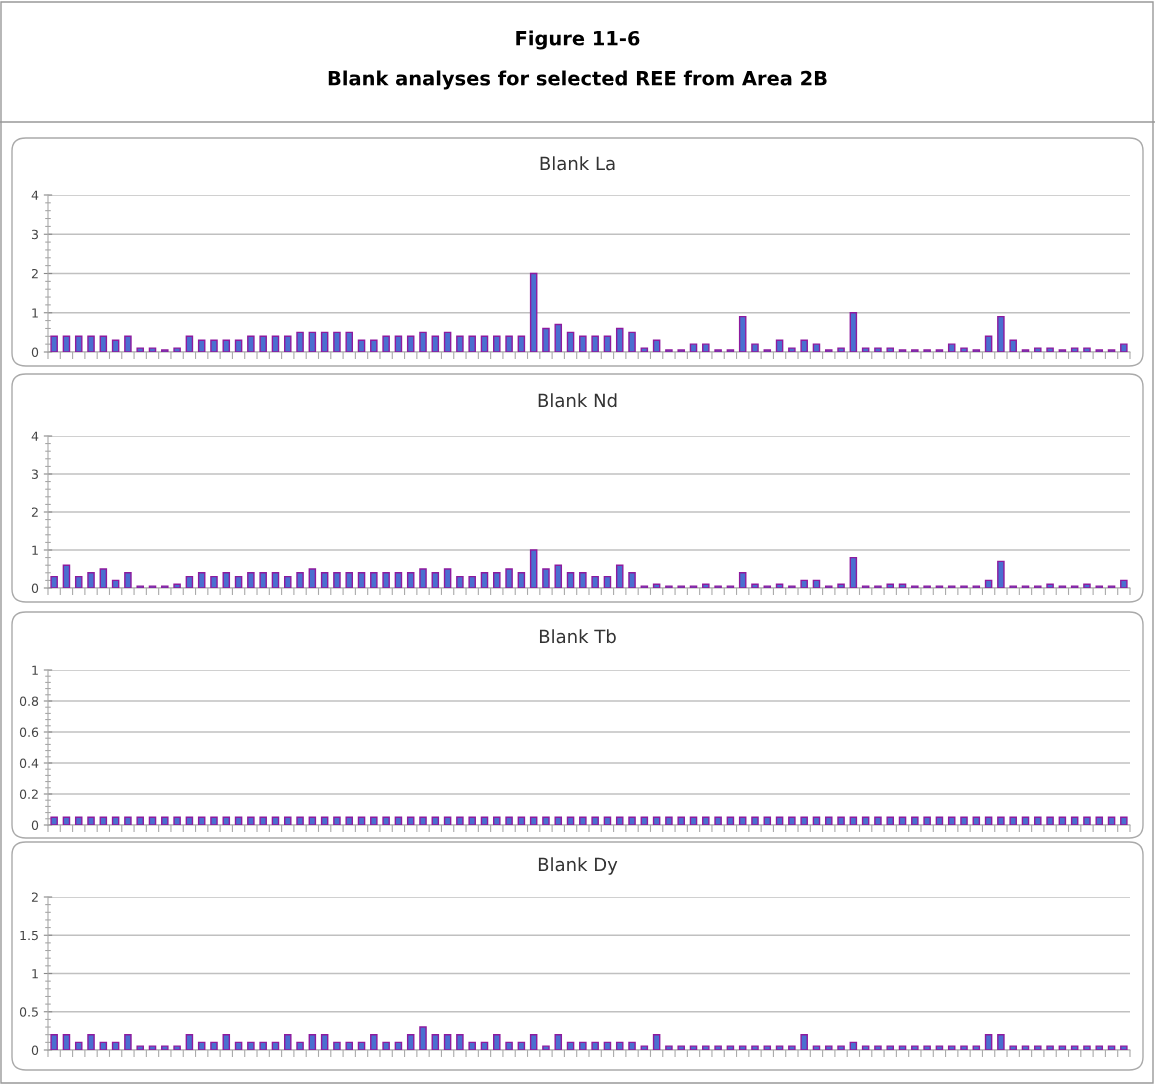 The image size is (1155, 1084). What do you see at coordinates (34, 474) in the screenshot?
I see `y-tick-label: 3` at bounding box center [34, 474].